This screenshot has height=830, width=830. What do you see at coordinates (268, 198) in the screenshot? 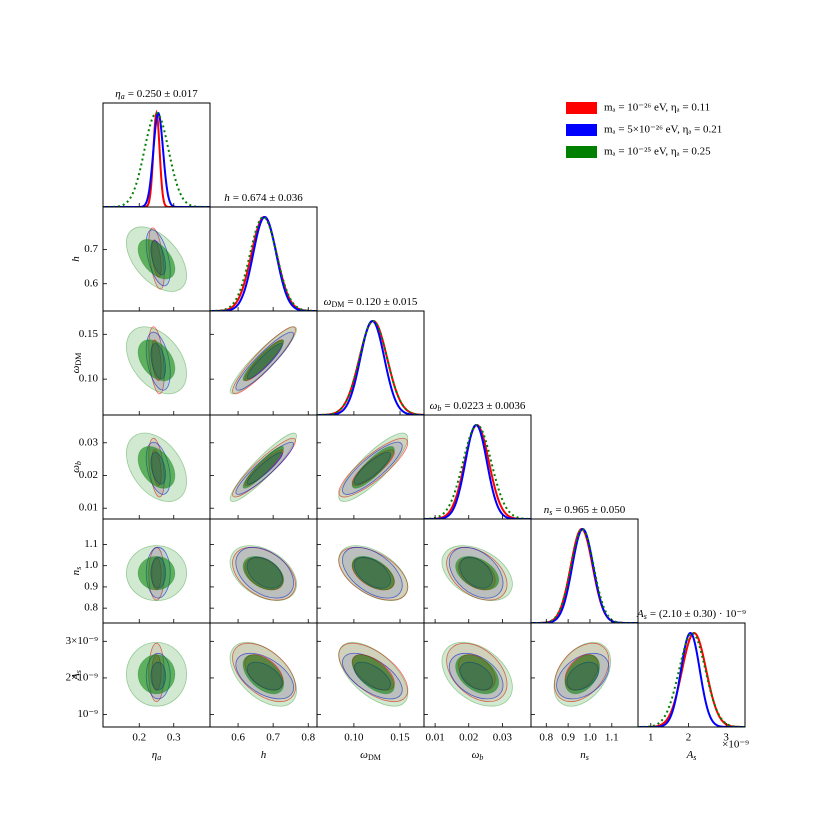
I see `value-text: = 0.674 ± 0.036` at bounding box center [268, 198].